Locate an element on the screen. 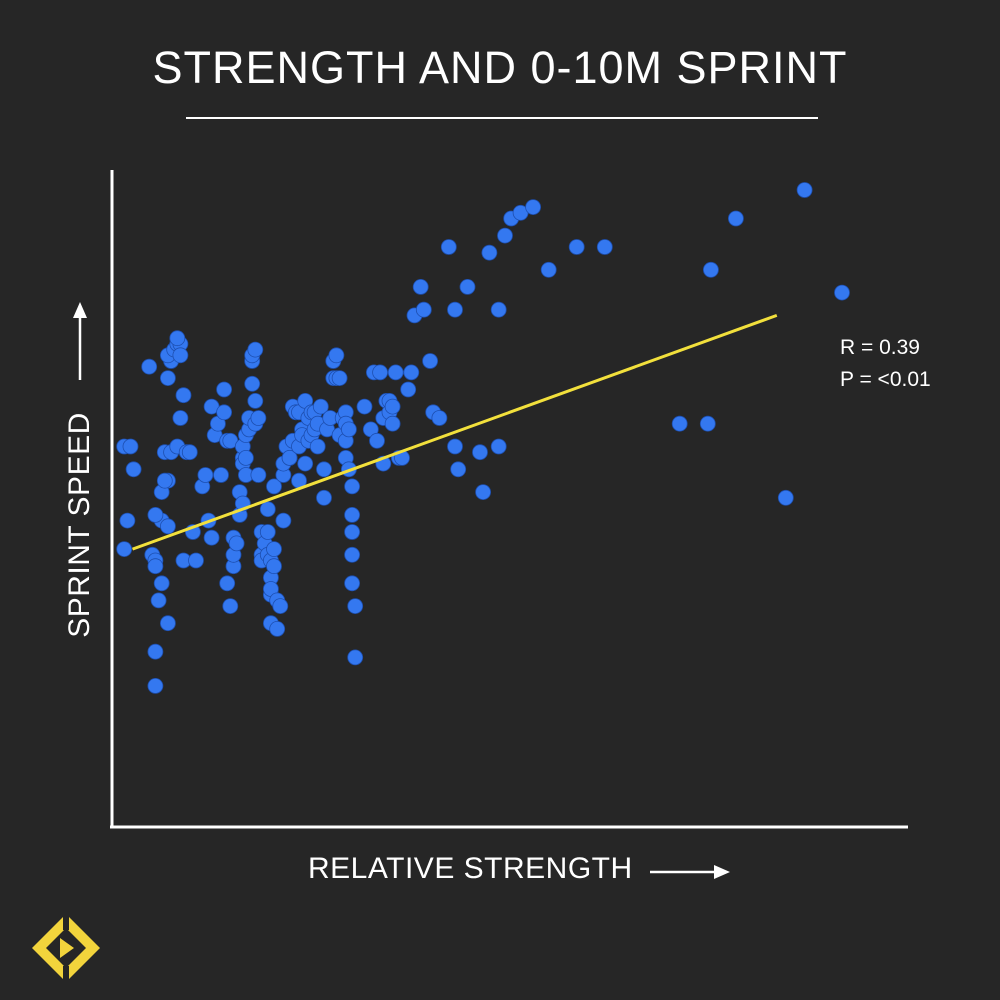 The image size is (1000, 1000). brand-logo-icon is located at coordinates (66, 948).